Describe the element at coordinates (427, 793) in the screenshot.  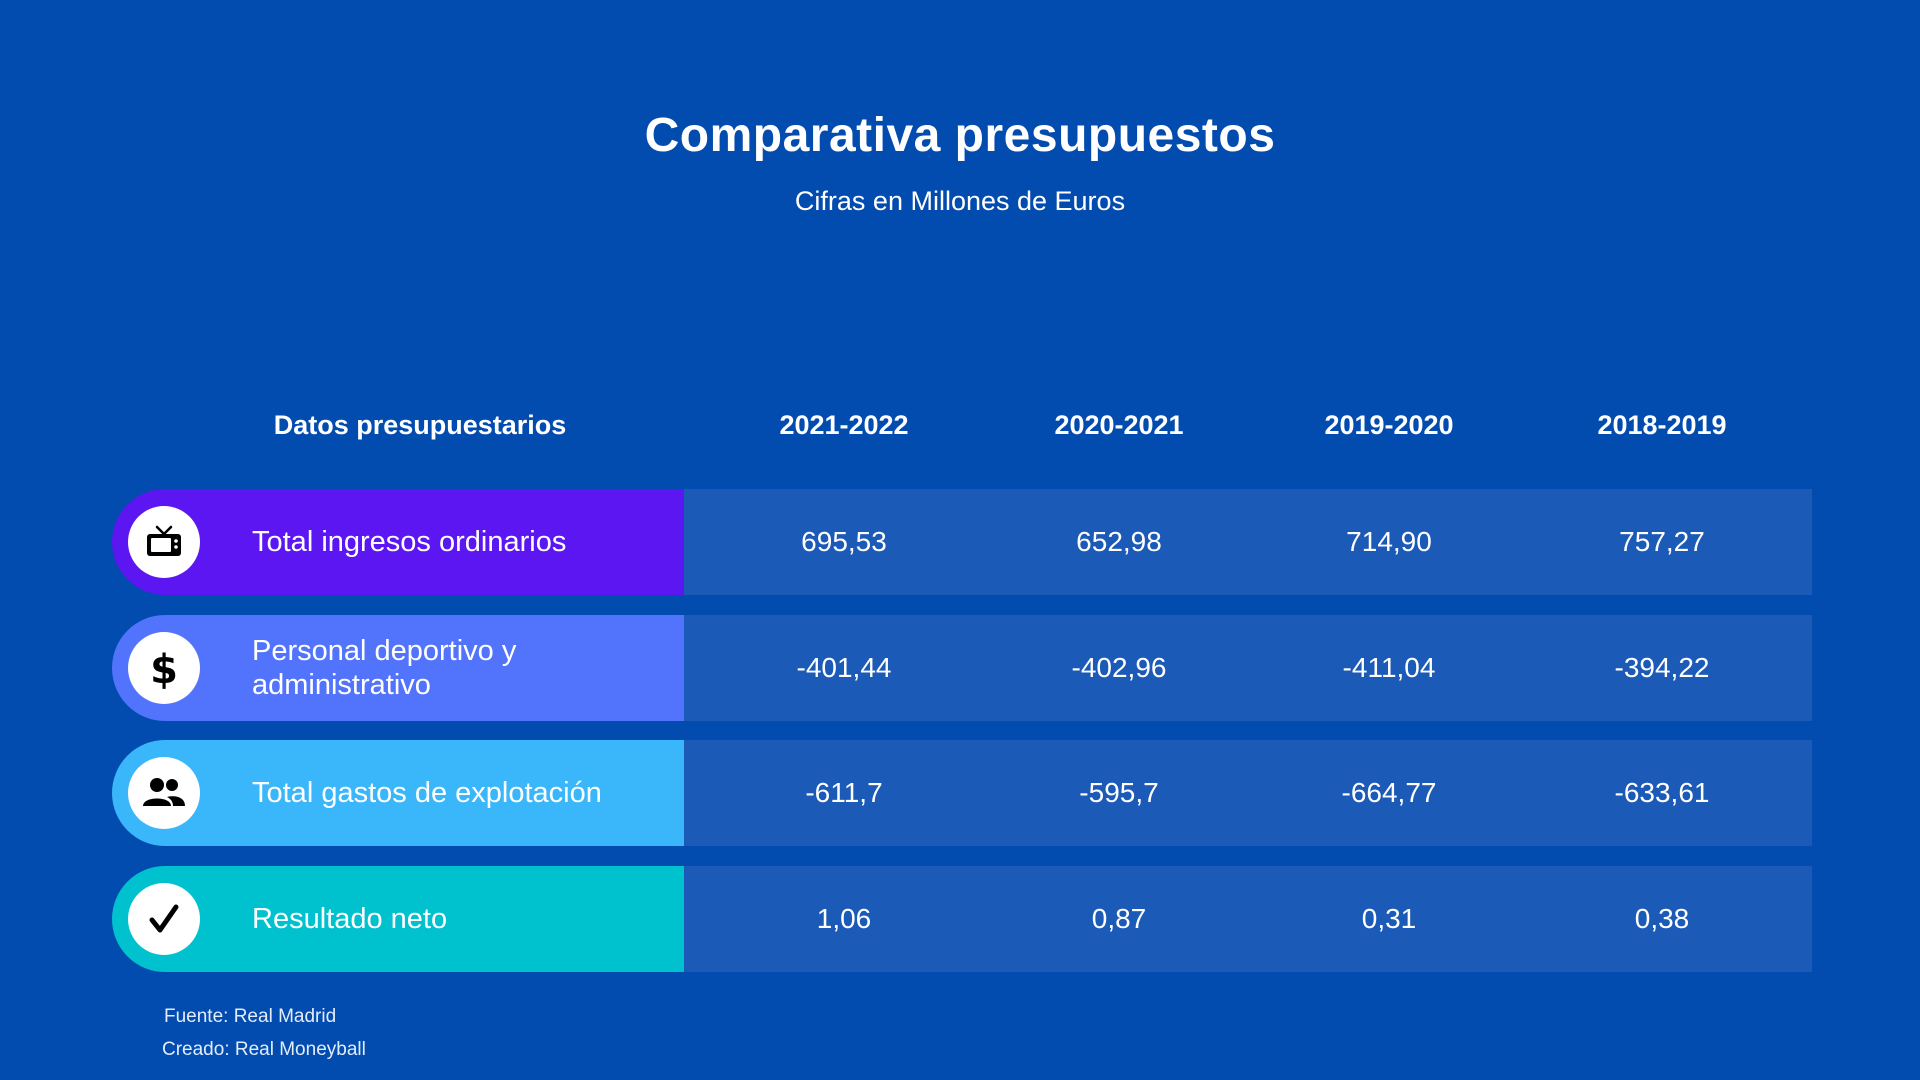
I see `row-label: Total gastos de explotación` at that location.